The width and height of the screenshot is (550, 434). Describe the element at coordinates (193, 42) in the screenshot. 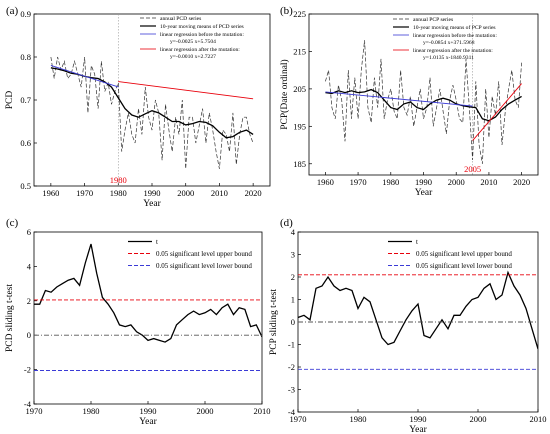

I see `legend-entry: y=-0.0025 x+5.7504` at that location.